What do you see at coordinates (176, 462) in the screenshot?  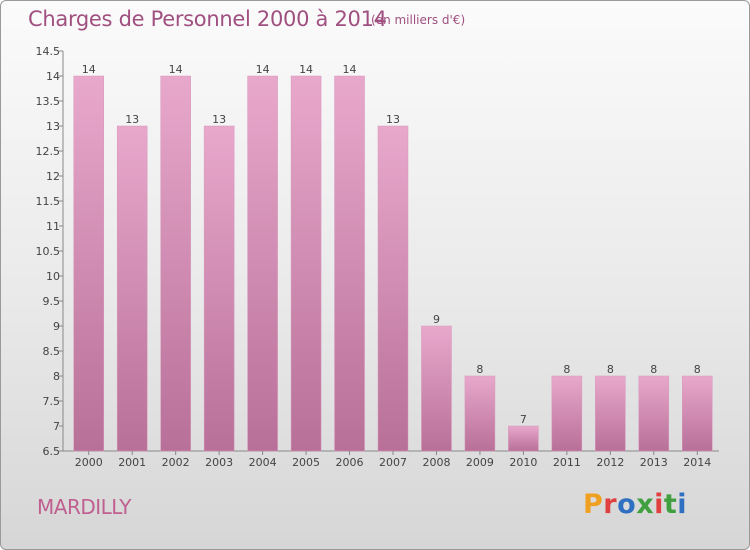 I see `x-tick-label: 2002` at bounding box center [176, 462].